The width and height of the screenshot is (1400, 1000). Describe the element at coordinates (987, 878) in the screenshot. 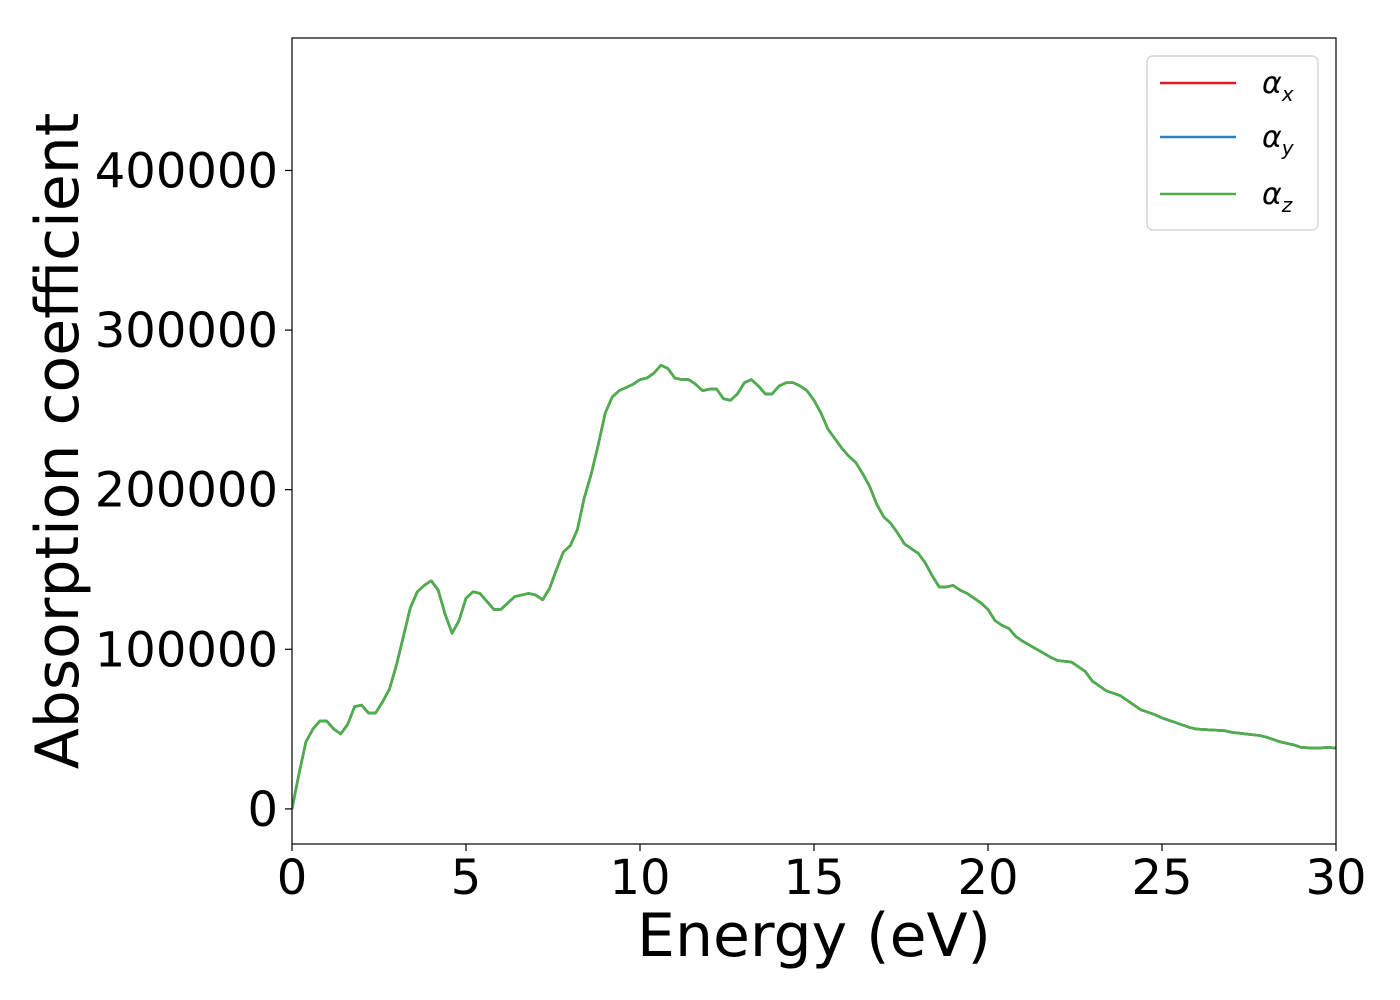

I see `x-tick-label: 20` at that location.